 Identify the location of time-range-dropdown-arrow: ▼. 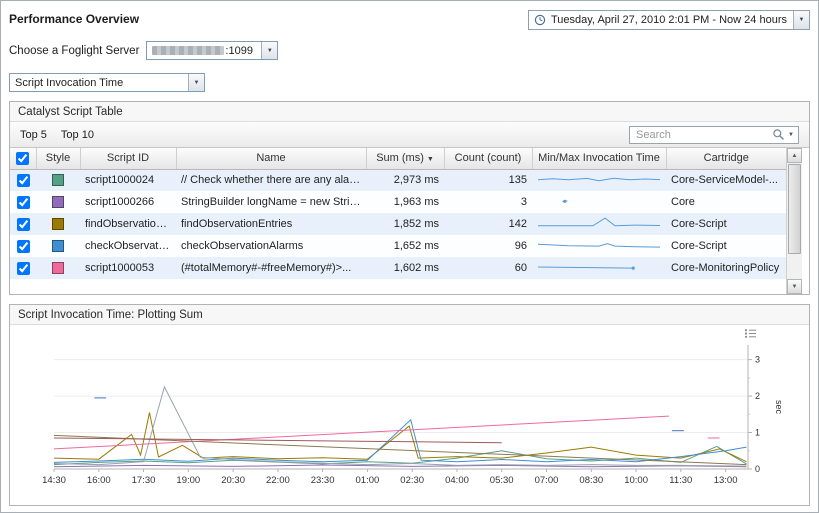
(801, 20).